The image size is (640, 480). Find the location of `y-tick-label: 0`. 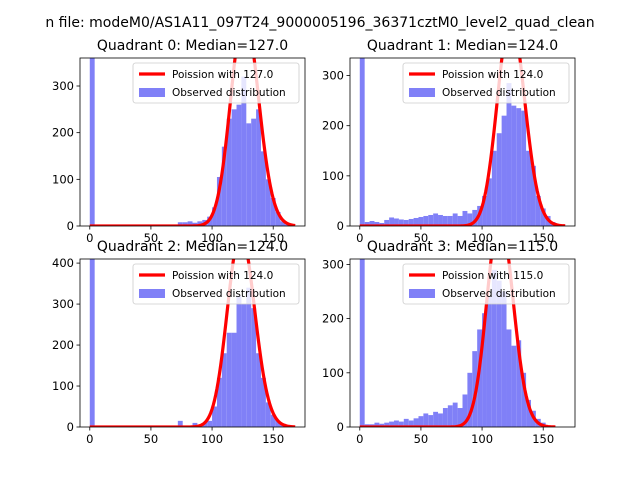

y-tick-label: 0 is located at coordinates (340, 427).